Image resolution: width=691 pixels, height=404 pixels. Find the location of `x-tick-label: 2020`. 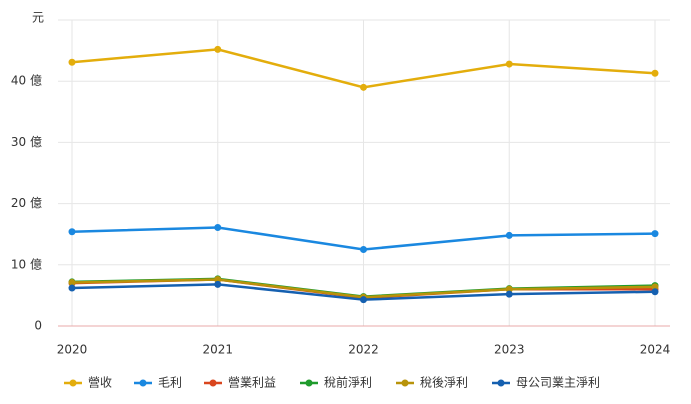

x-tick-label: 2020 is located at coordinates (72, 350).